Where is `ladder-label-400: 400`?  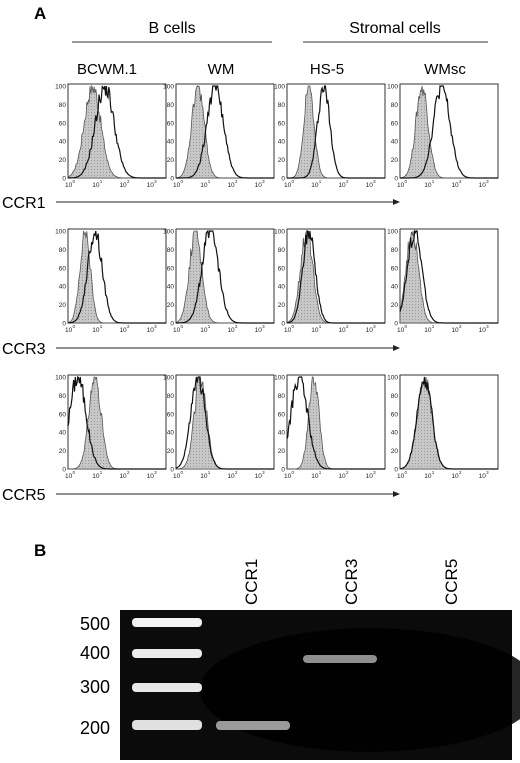
ladder-label-400: 400 is located at coordinates (95, 653).